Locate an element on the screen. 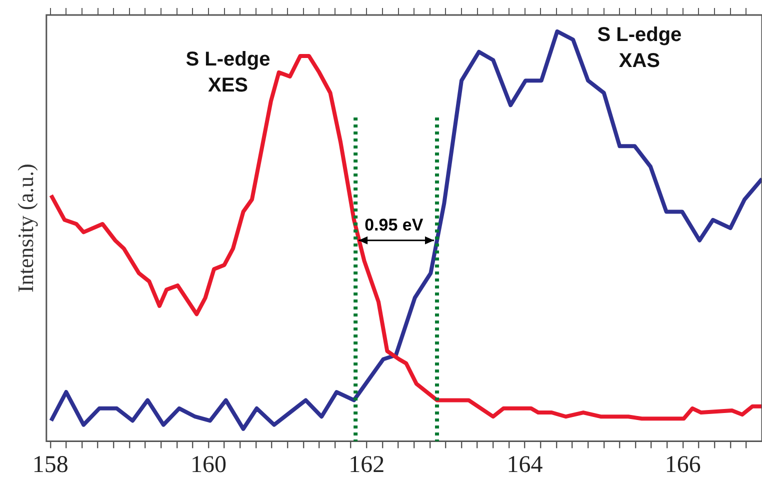 The height and width of the screenshot is (491, 762). x-tick-label: 164 is located at coordinates (524, 465).